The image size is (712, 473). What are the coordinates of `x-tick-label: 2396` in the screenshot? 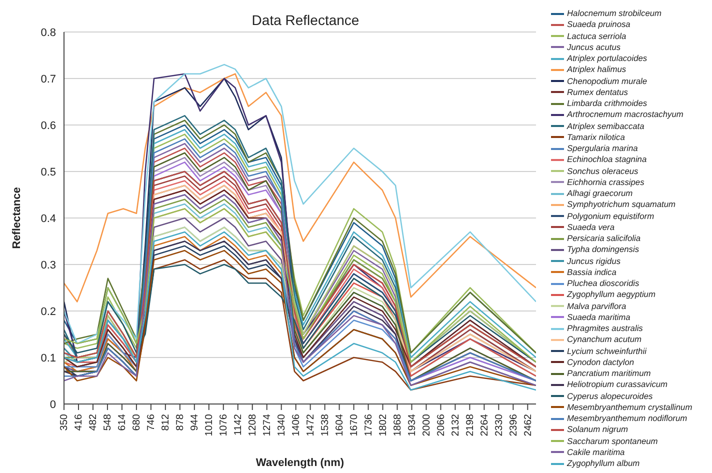 It's located at (514, 425).